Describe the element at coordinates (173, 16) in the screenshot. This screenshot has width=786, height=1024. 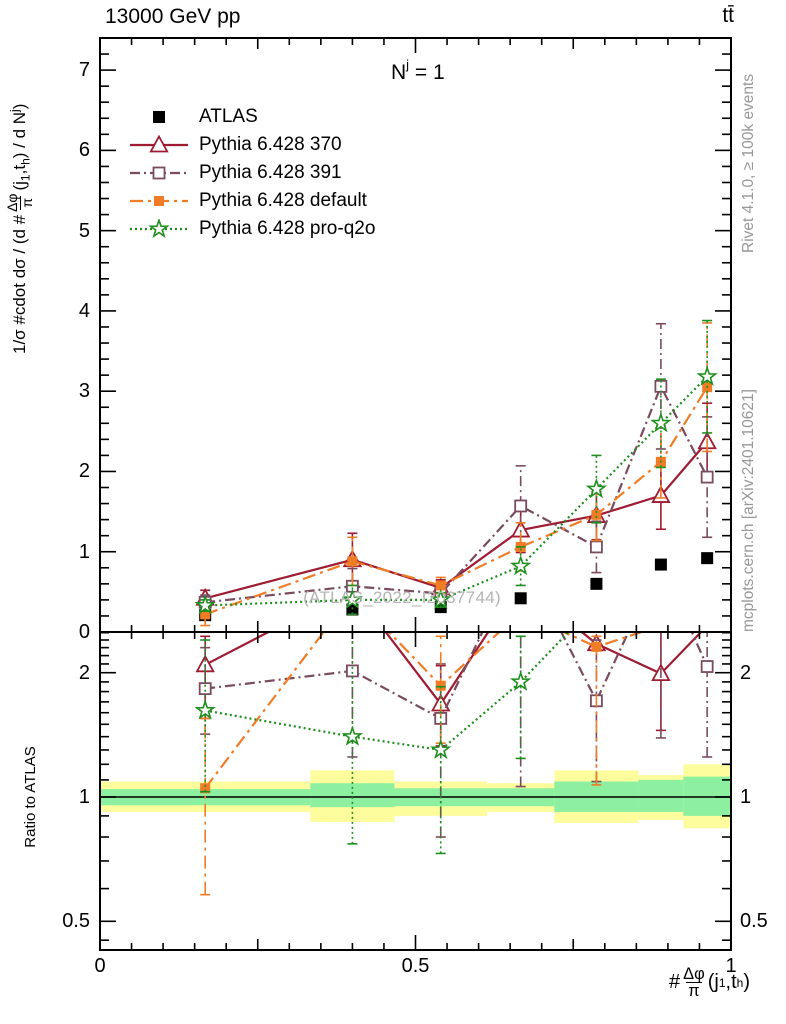
I see `beam-energy-title: 13000 GeV pp` at that location.